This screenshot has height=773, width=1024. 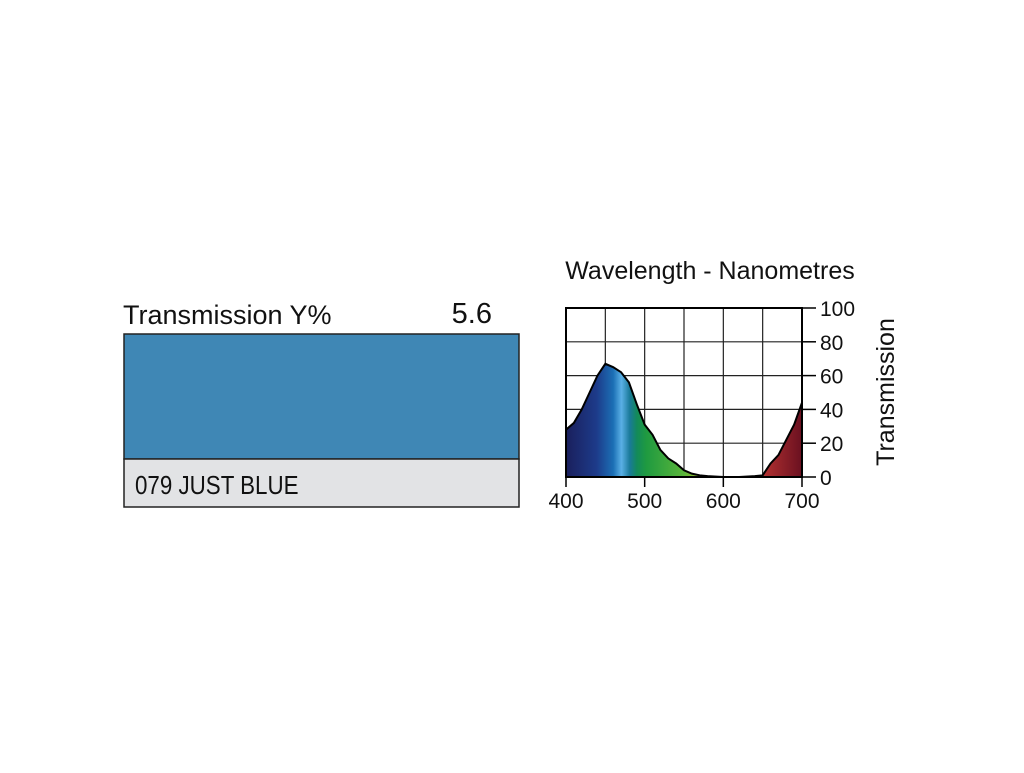 I want to click on y-tick-label: 80, so click(x=831, y=343).